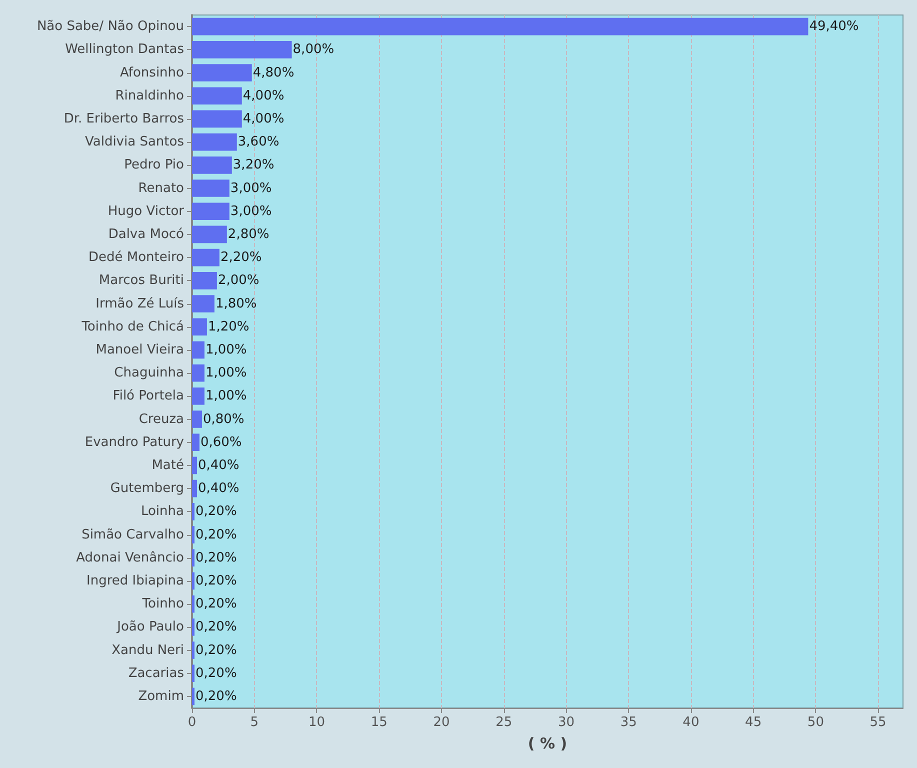 The height and width of the screenshot is (768, 917). I want to click on x-tick-label: 10, so click(317, 722).